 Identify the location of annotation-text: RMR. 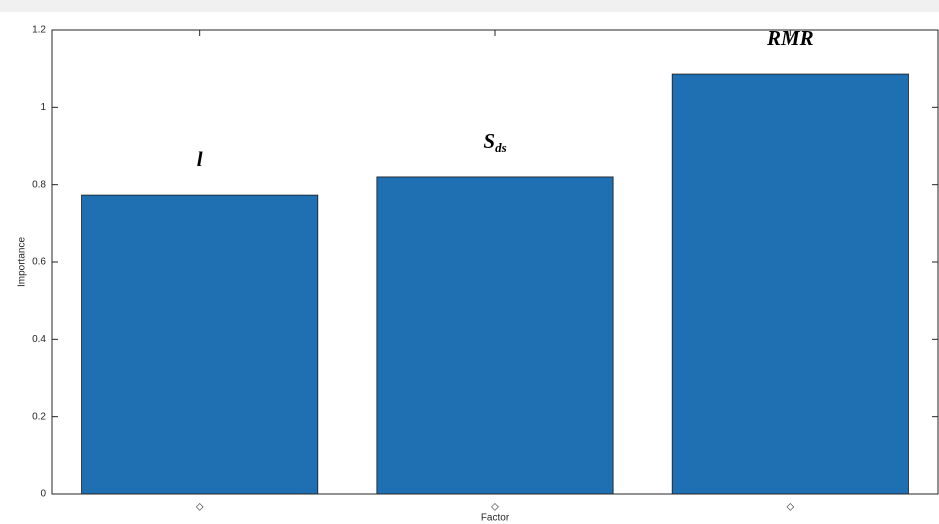
(790, 38).